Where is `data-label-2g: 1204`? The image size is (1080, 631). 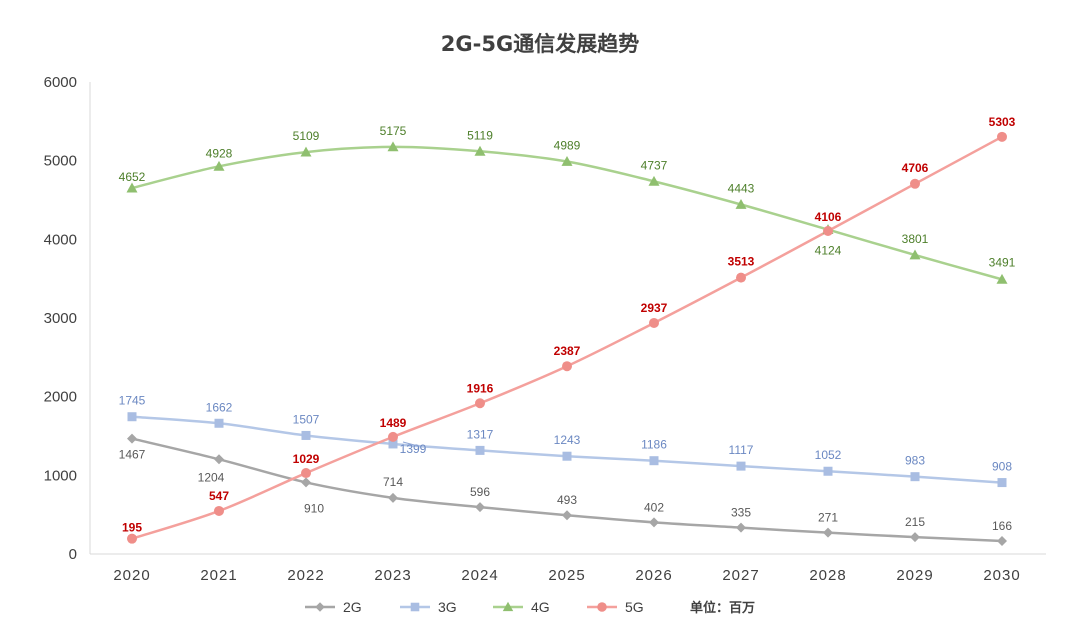 data-label-2g: 1204 is located at coordinates (211, 477).